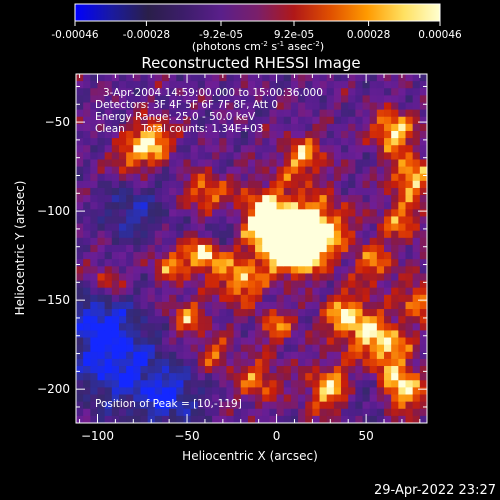  I want to click on chart-title: Reconstructed RHESSI Image, so click(250, 63).